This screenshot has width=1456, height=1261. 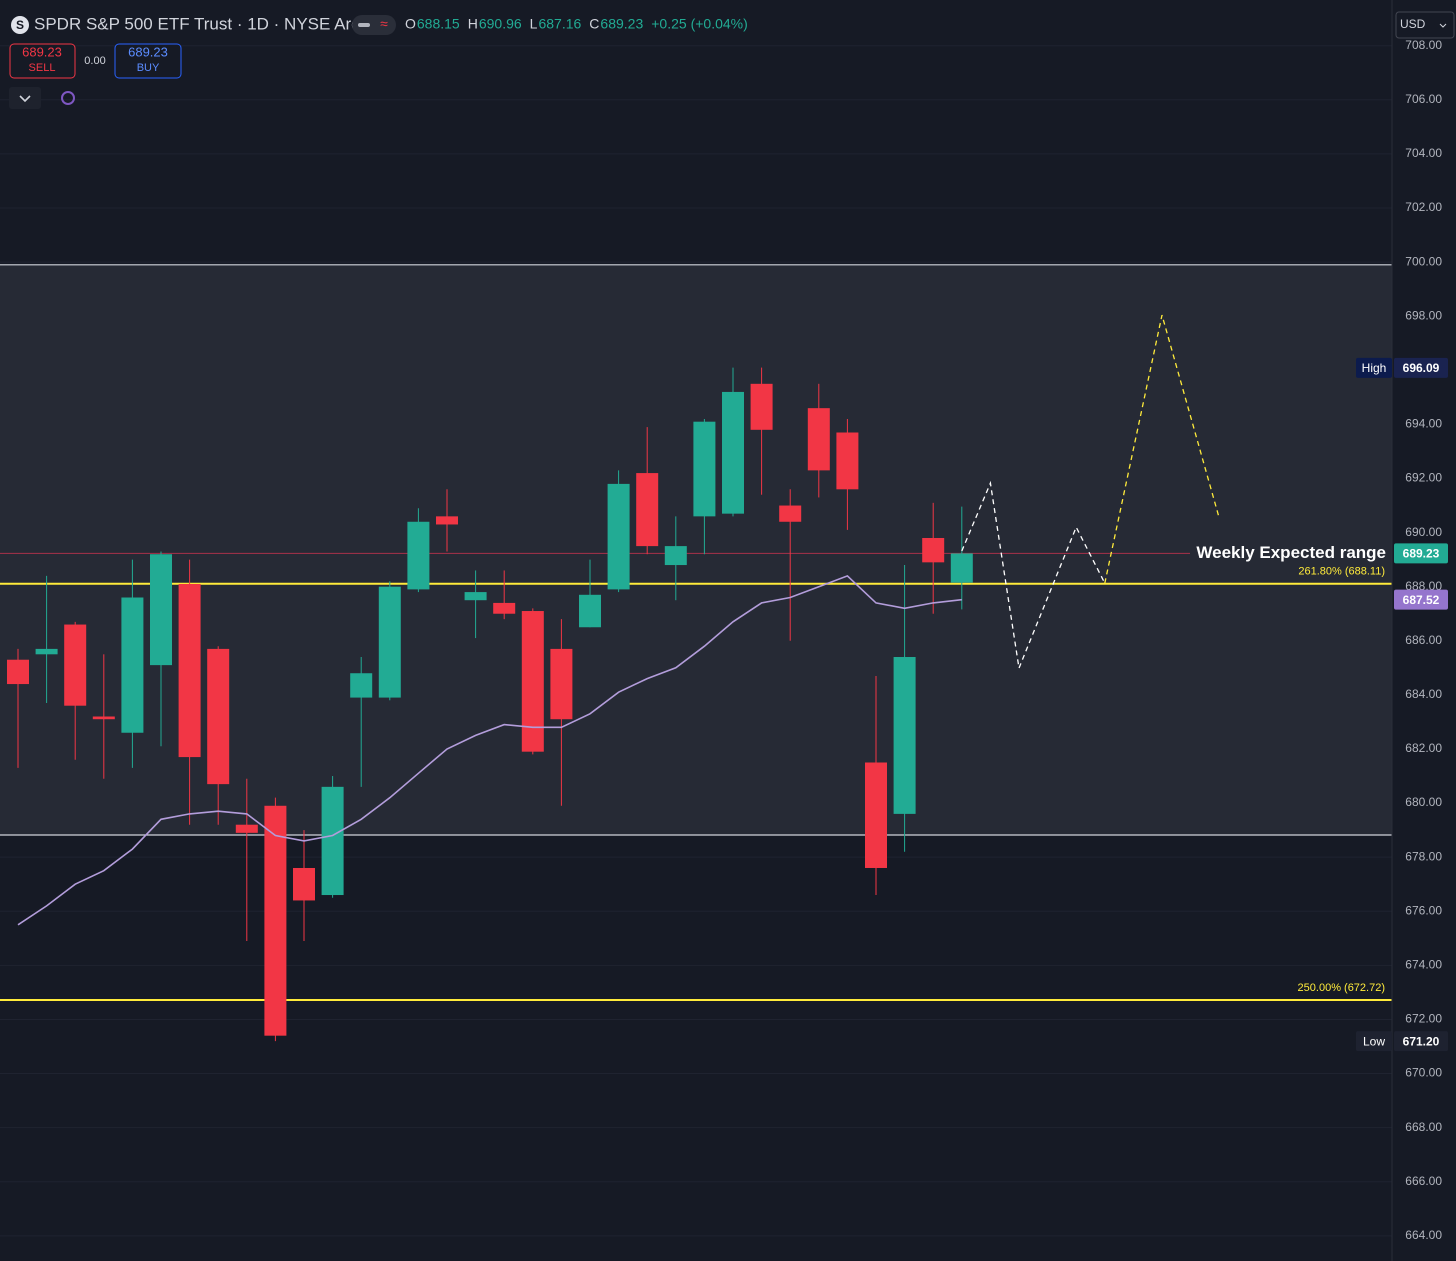 What do you see at coordinates (621, 24) in the screenshot?
I see `ohlc-value: 689.23` at bounding box center [621, 24].